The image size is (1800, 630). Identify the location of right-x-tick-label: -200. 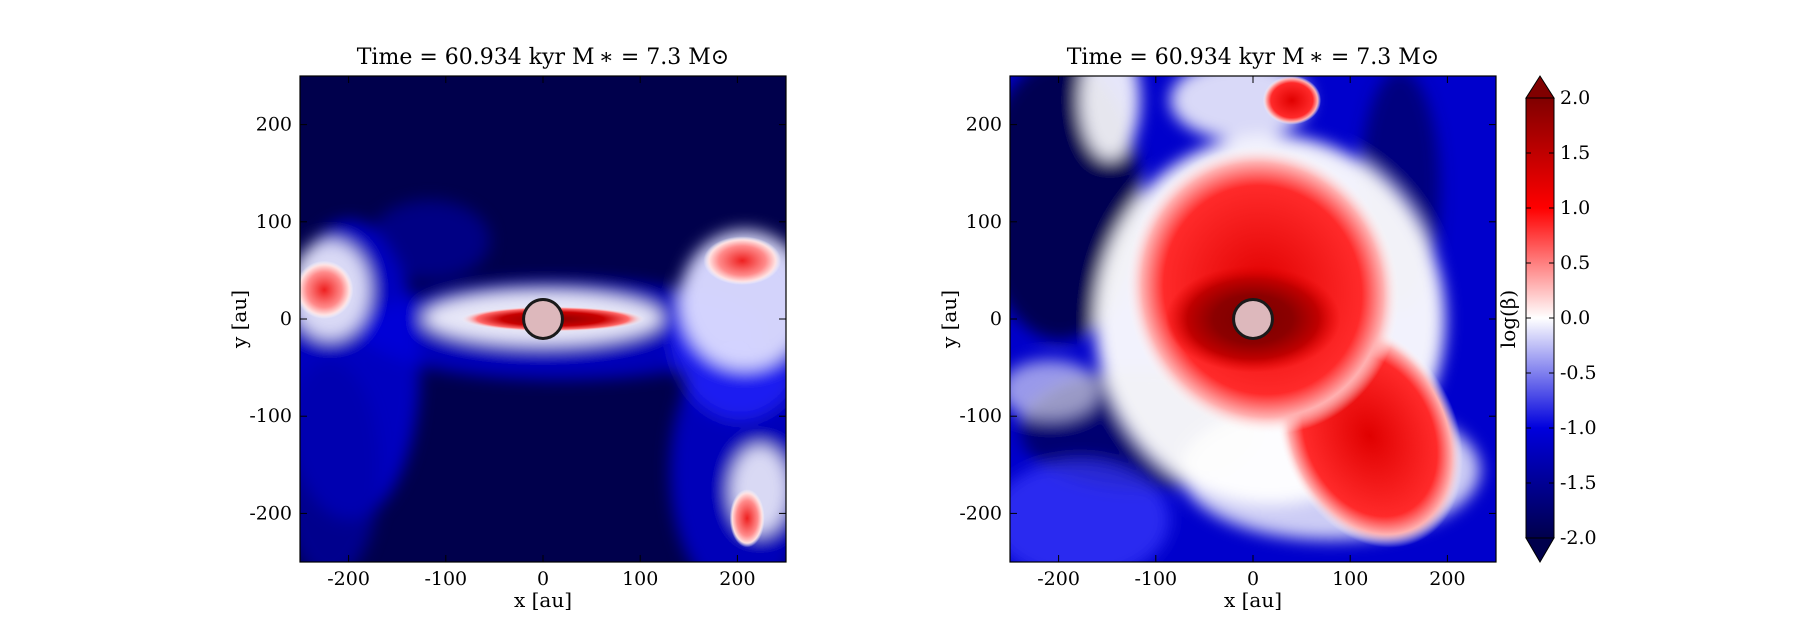
(1058, 579).